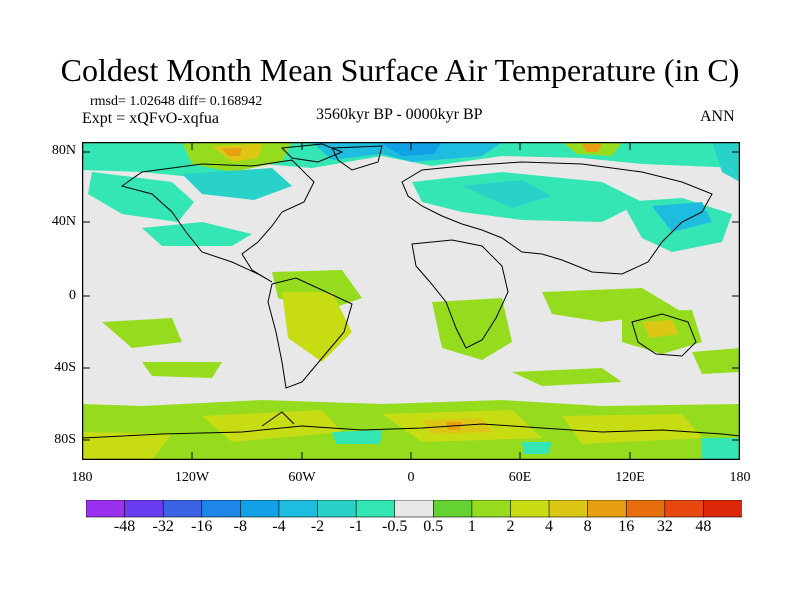  Describe the element at coordinates (151, 118) in the screenshot. I see `experiment-label: Expt = xQFvO-xqfua` at that location.